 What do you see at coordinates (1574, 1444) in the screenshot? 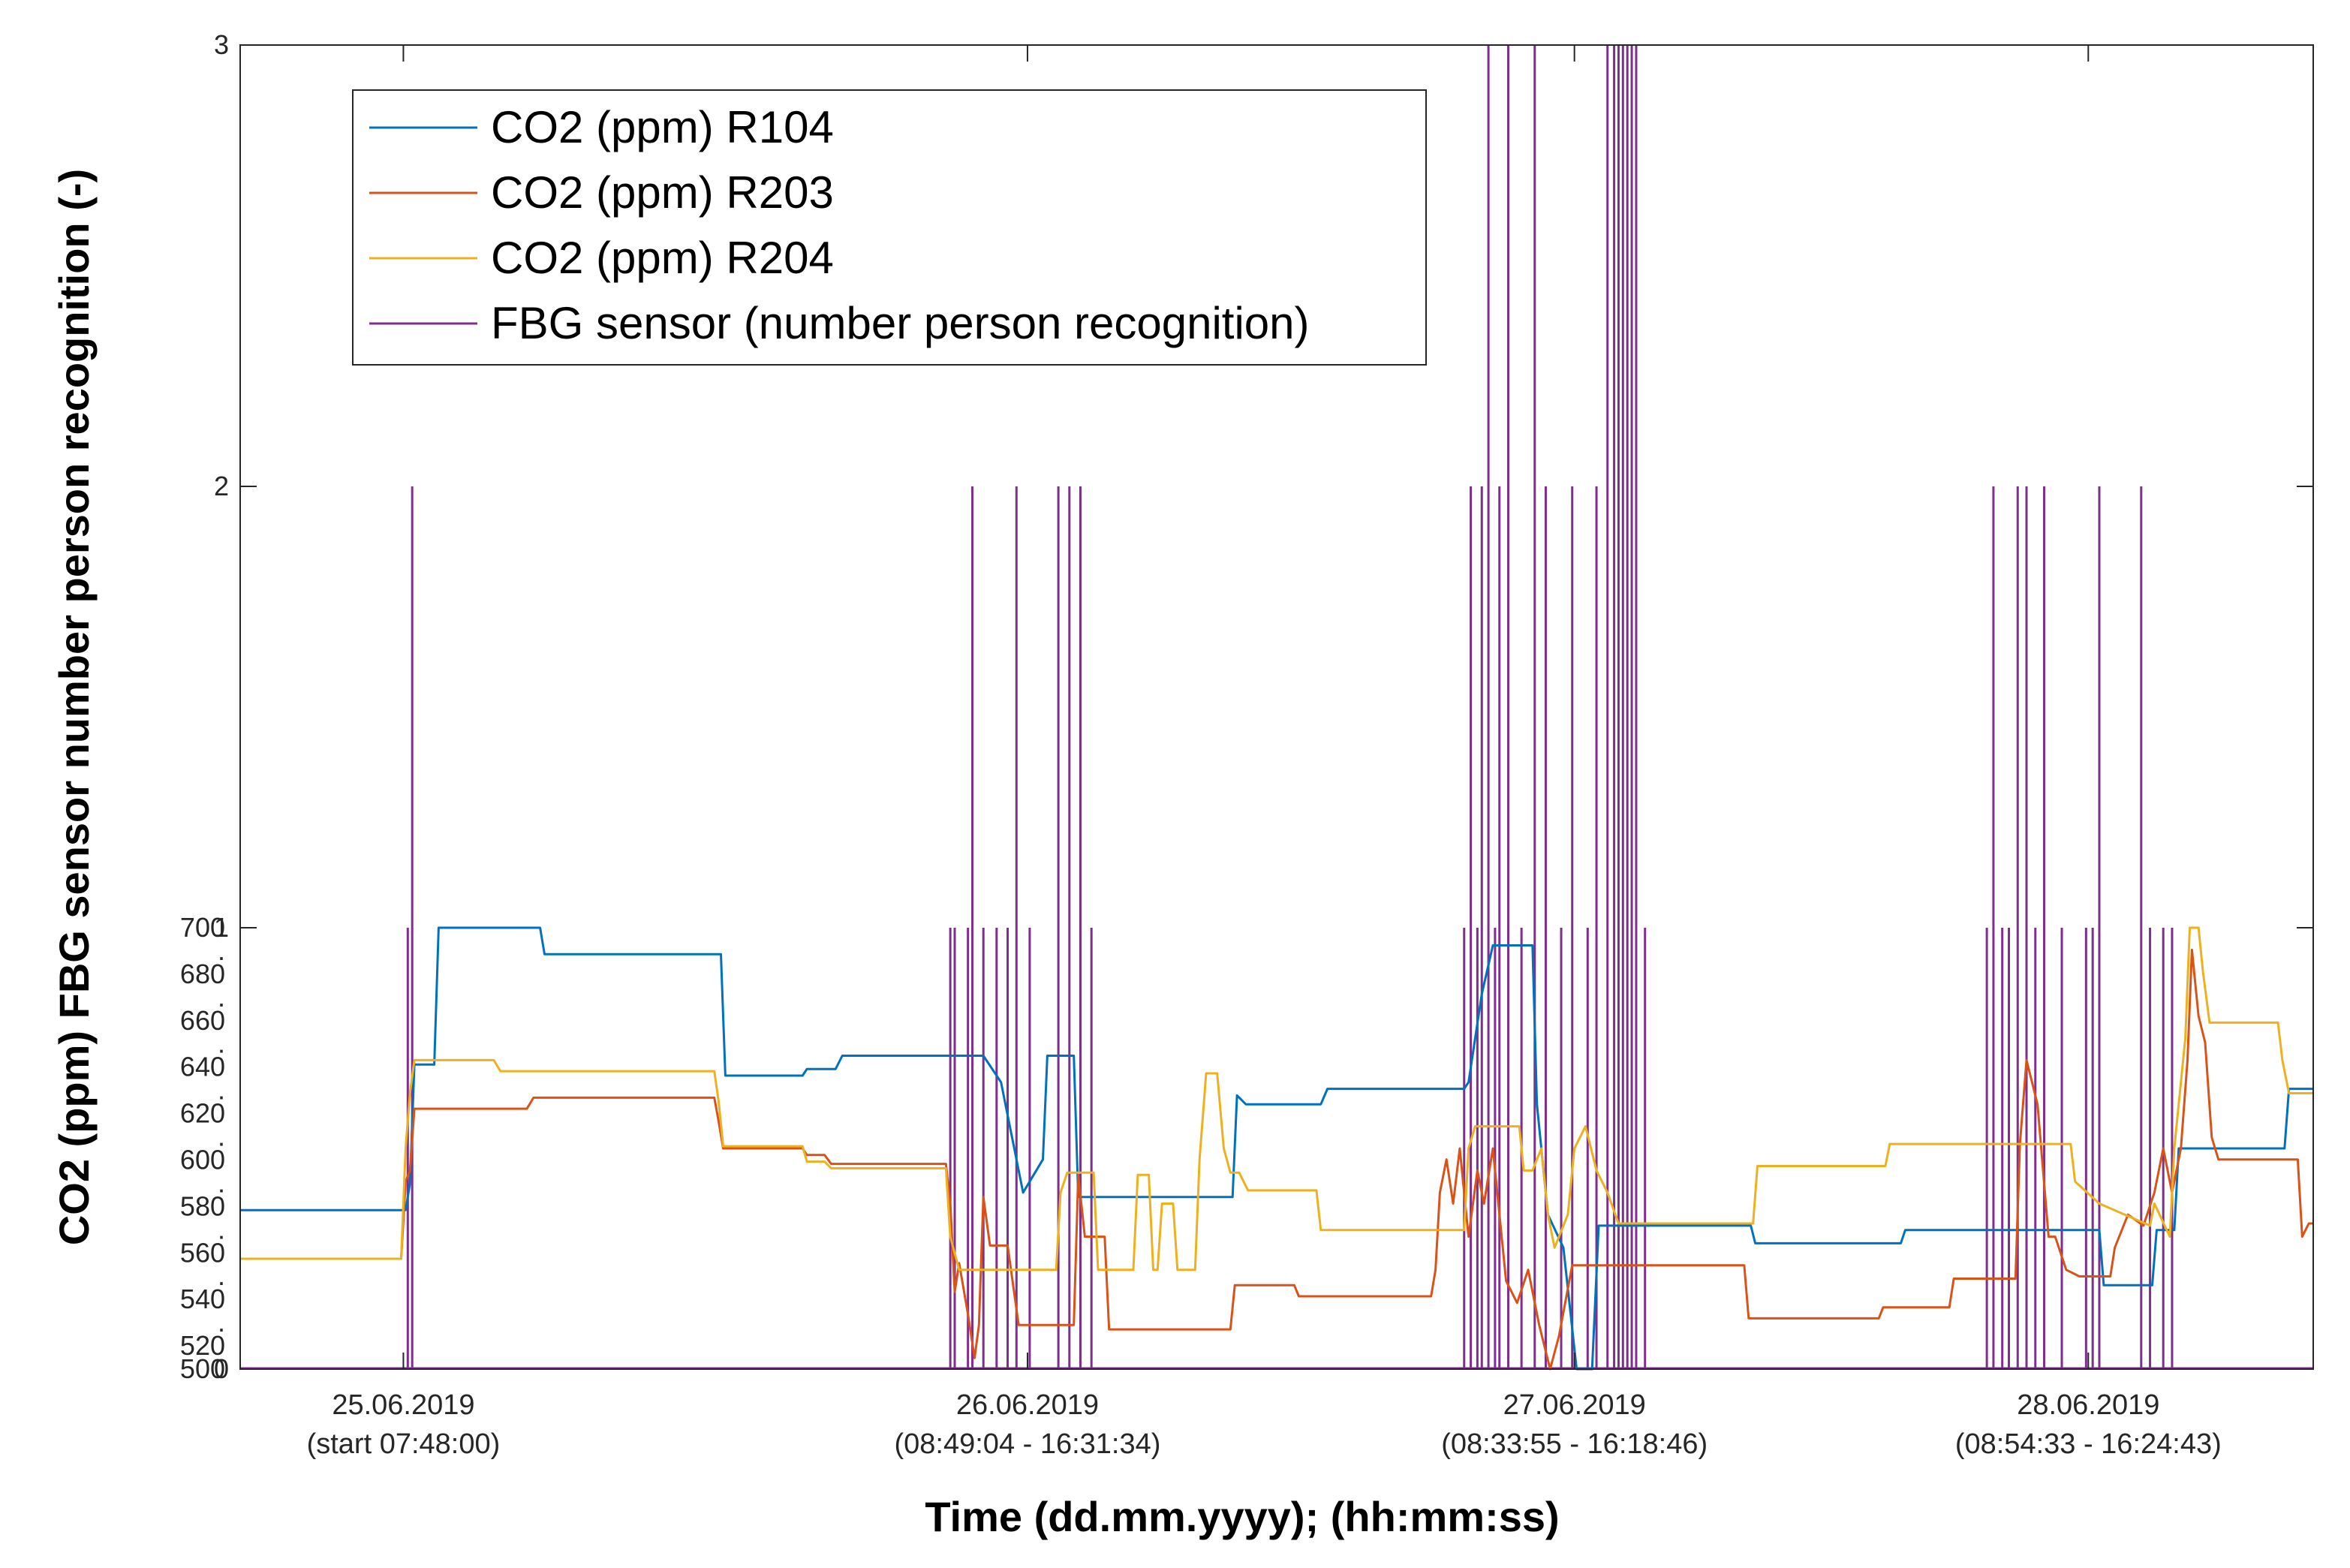
I see `x-tick-time-range: (08:33:55 - 16:18:46)` at bounding box center [1574, 1444].